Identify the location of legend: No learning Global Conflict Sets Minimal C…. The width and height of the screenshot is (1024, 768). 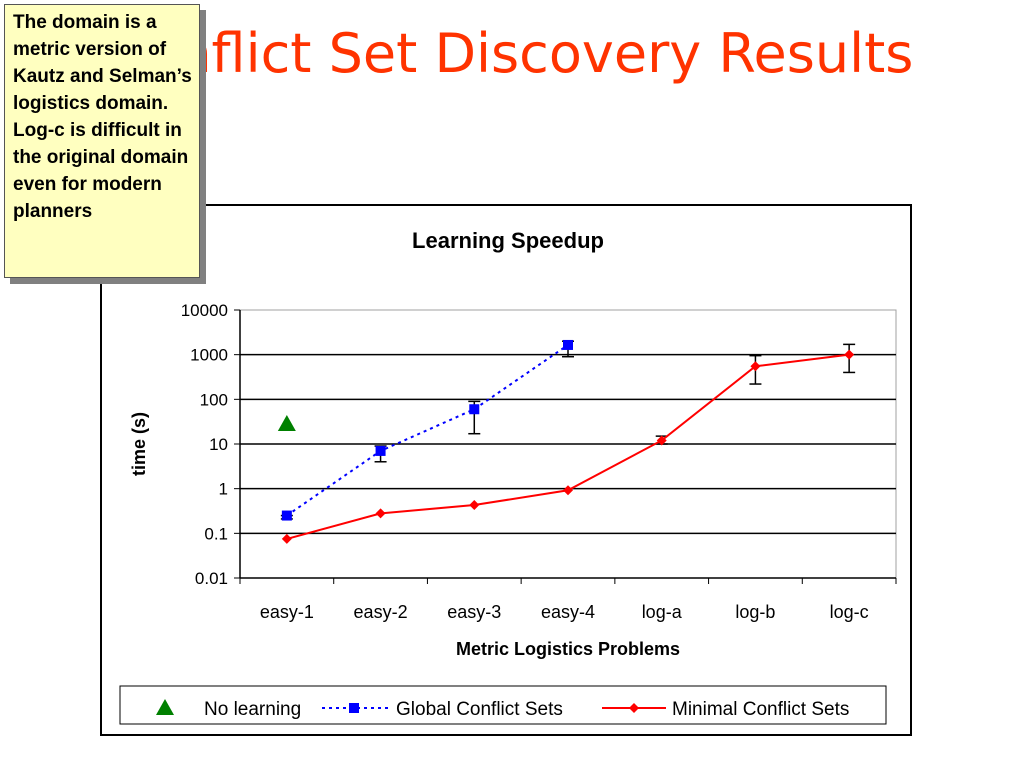
(502, 709).